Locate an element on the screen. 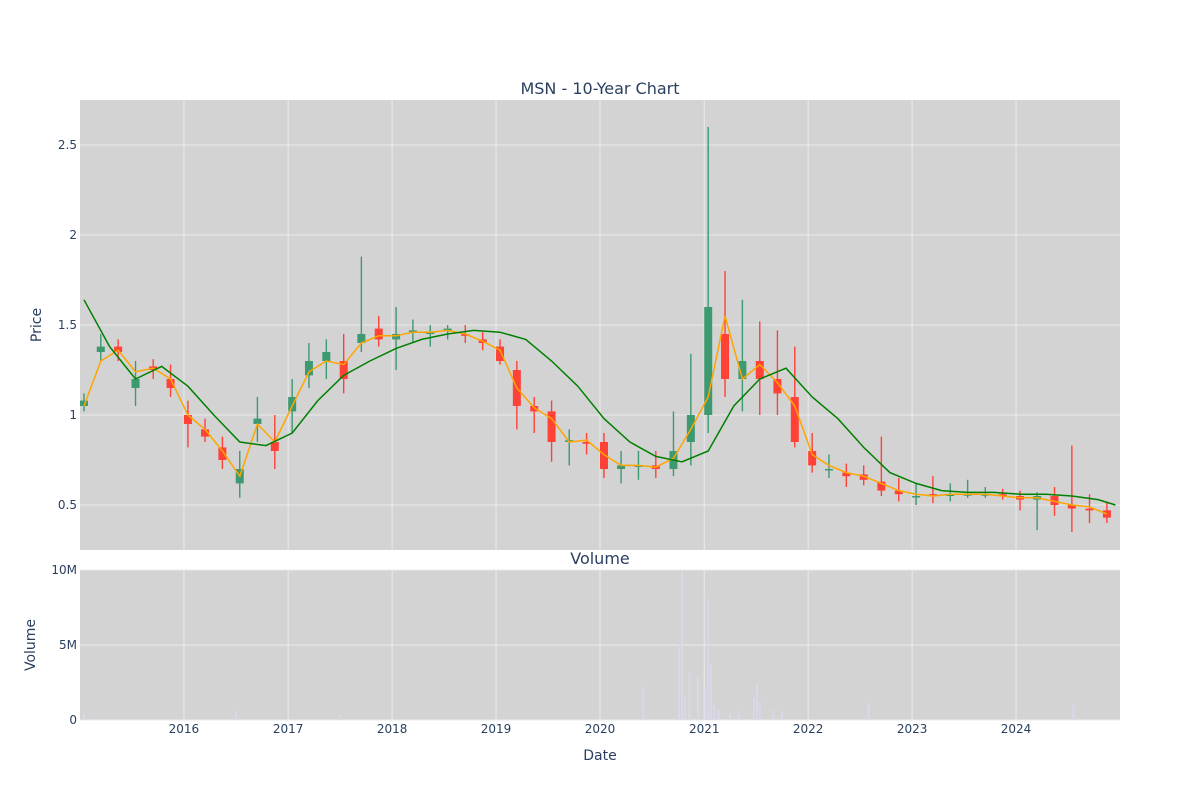  date-x-ticks: 2016 2017 2018 2019 2020 2021 2022 2023 2024 is located at coordinates (600, 729).